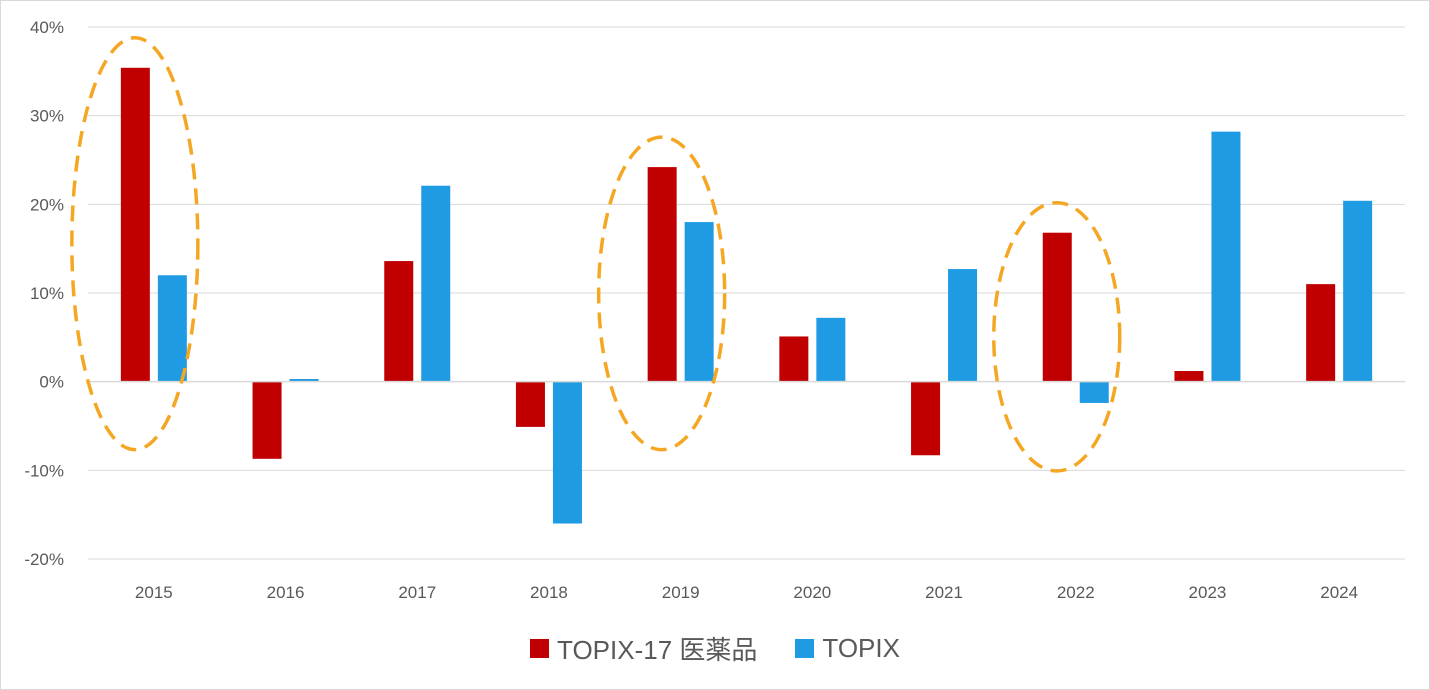  I want to click on x-tick-label: 2020, so click(812, 592).